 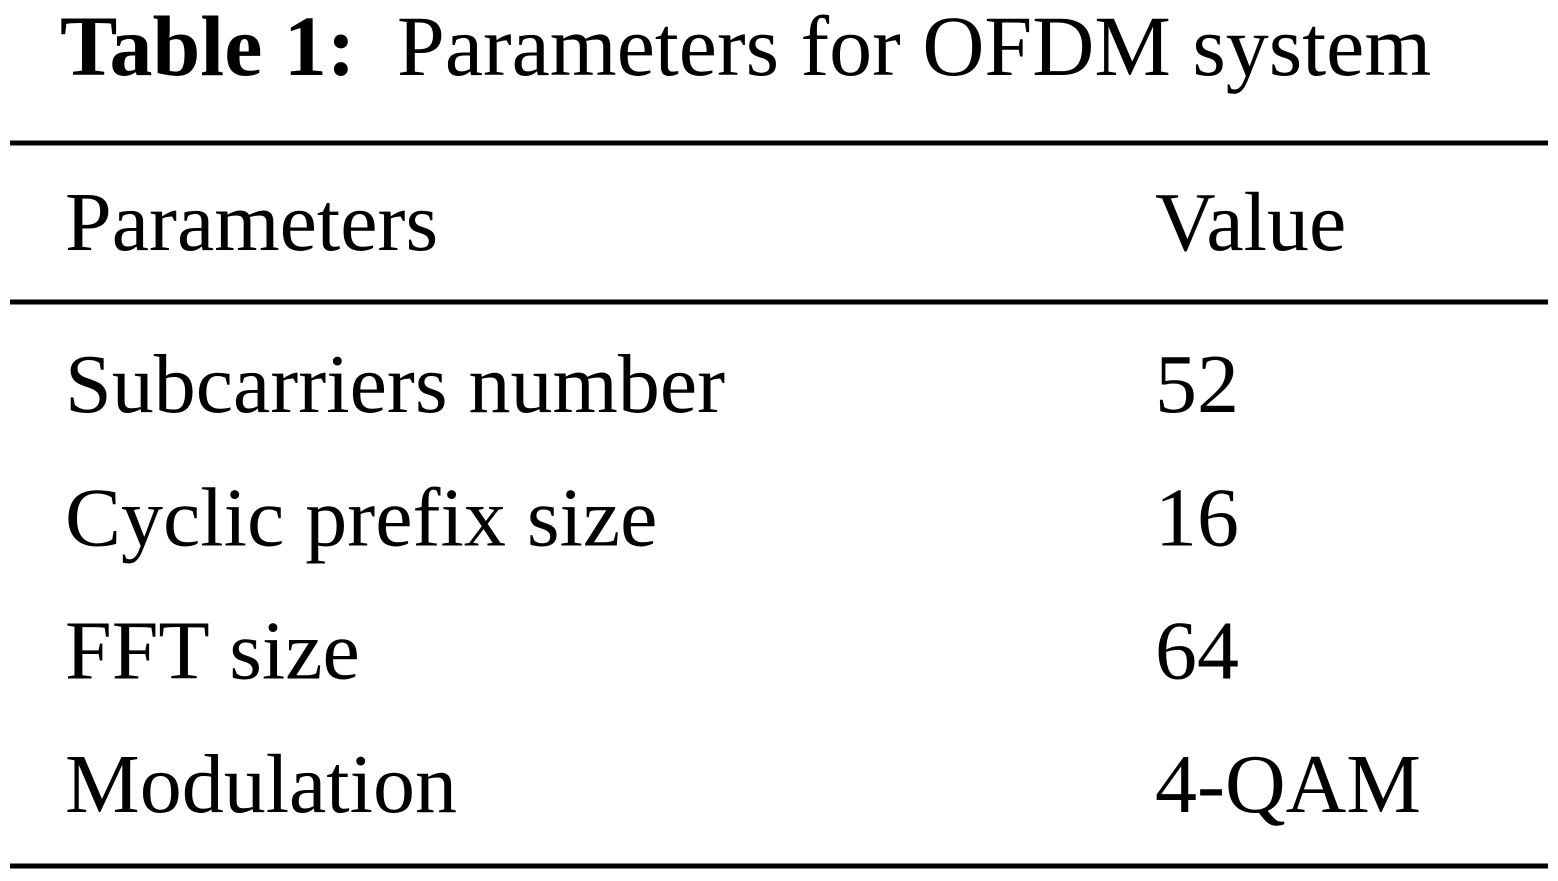 I want to click on parameter-cell: Cyclic prefix size, so click(x=361, y=517).